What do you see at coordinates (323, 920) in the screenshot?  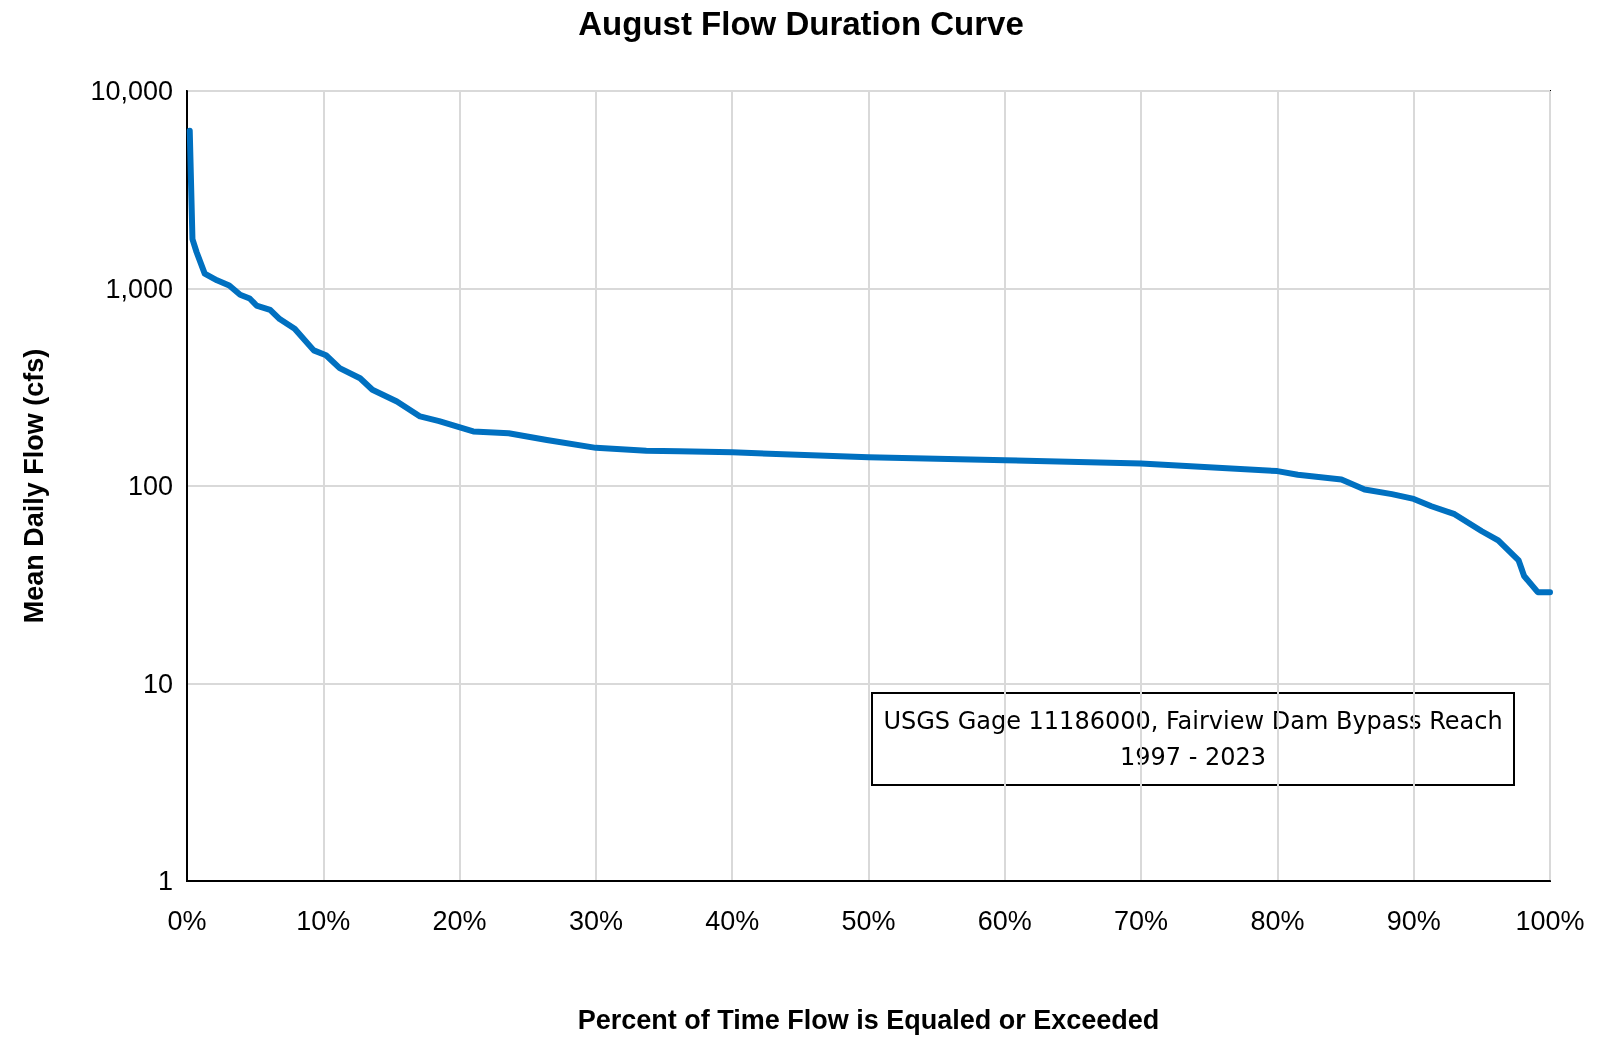 I see `x-tick-label: 10%` at bounding box center [323, 920].